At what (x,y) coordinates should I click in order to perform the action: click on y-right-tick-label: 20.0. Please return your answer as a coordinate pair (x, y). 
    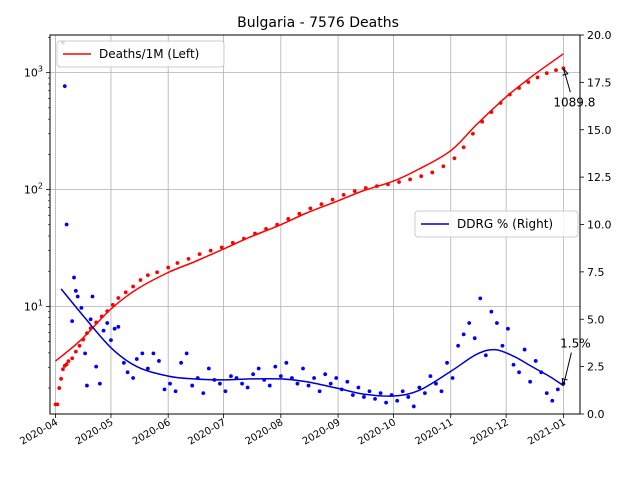
    Looking at the image, I should click on (599, 35).